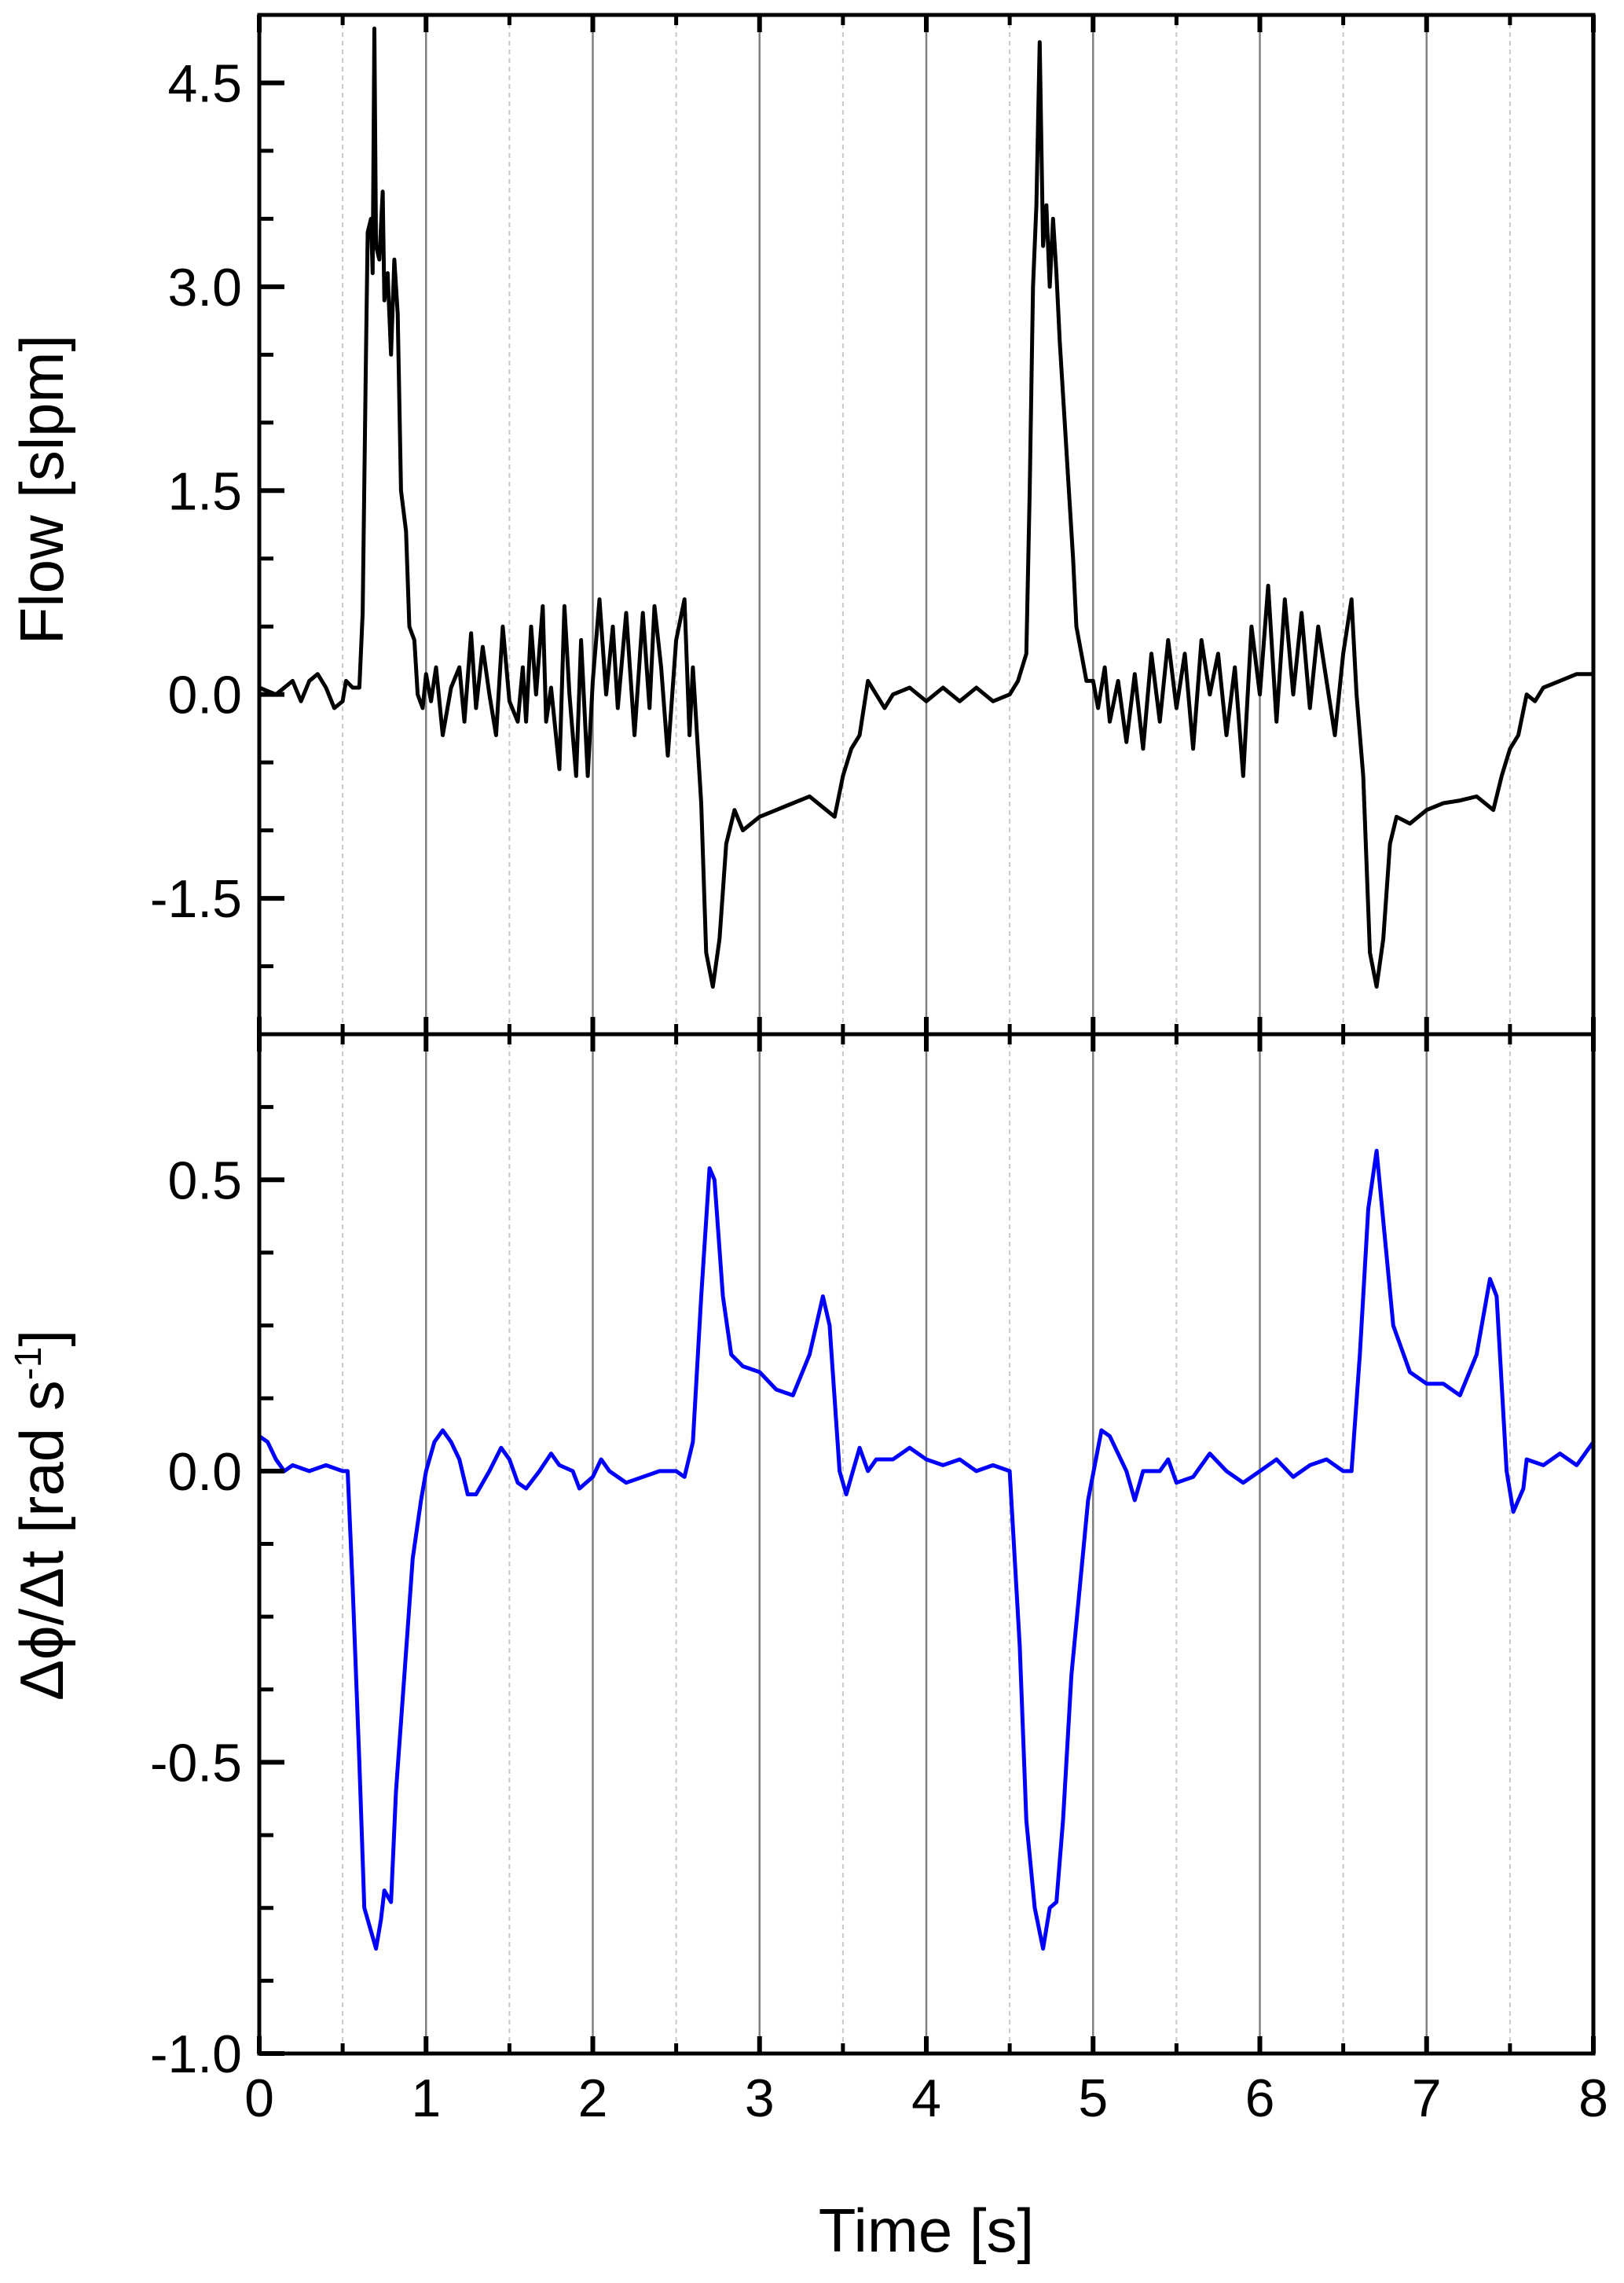 This screenshot has height=2283, width=1624. What do you see at coordinates (760, 2098) in the screenshot?
I see `x-tick-label: 3` at bounding box center [760, 2098].